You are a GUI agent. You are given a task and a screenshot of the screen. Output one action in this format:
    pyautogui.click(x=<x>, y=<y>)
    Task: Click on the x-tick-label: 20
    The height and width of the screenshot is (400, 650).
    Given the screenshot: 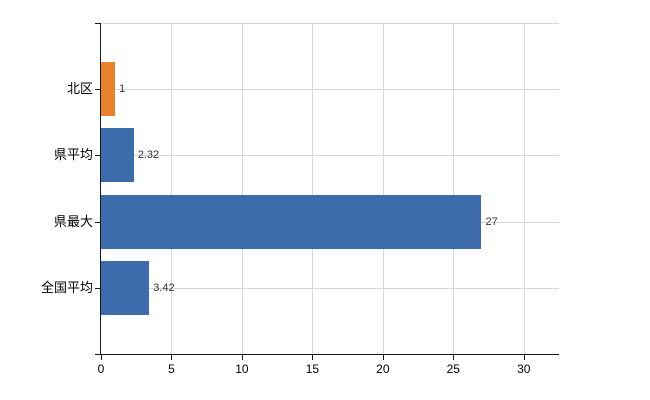 What is the action you would take?
    pyautogui.click(x=383, y=369)
    